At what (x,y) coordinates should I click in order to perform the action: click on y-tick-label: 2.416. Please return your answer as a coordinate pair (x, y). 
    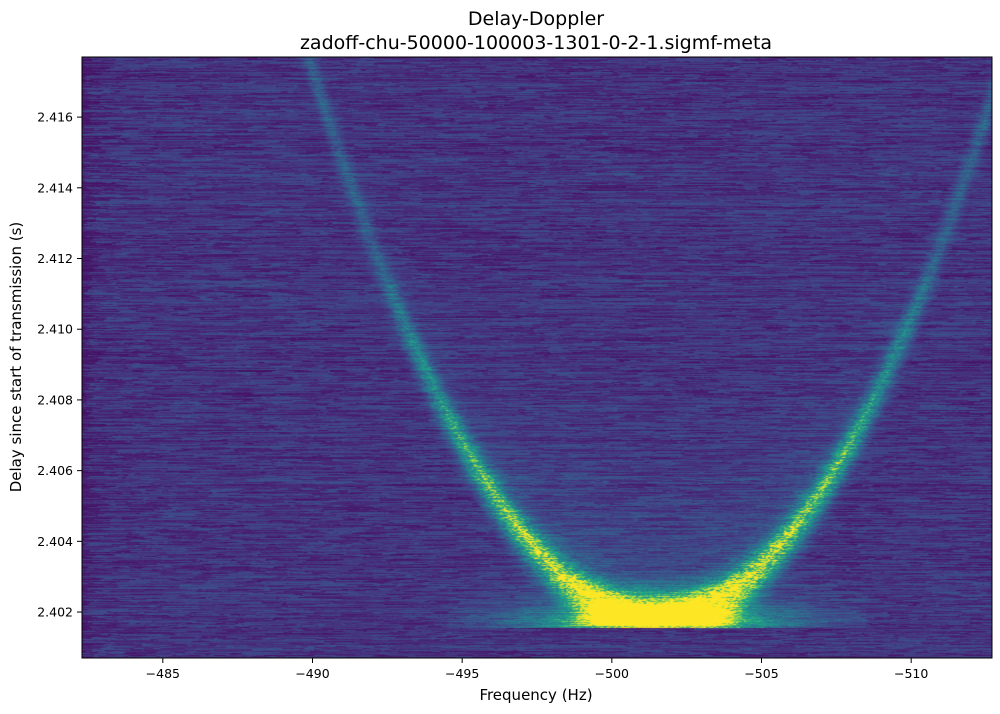
    Looking at the image, I should click on (55, 117).